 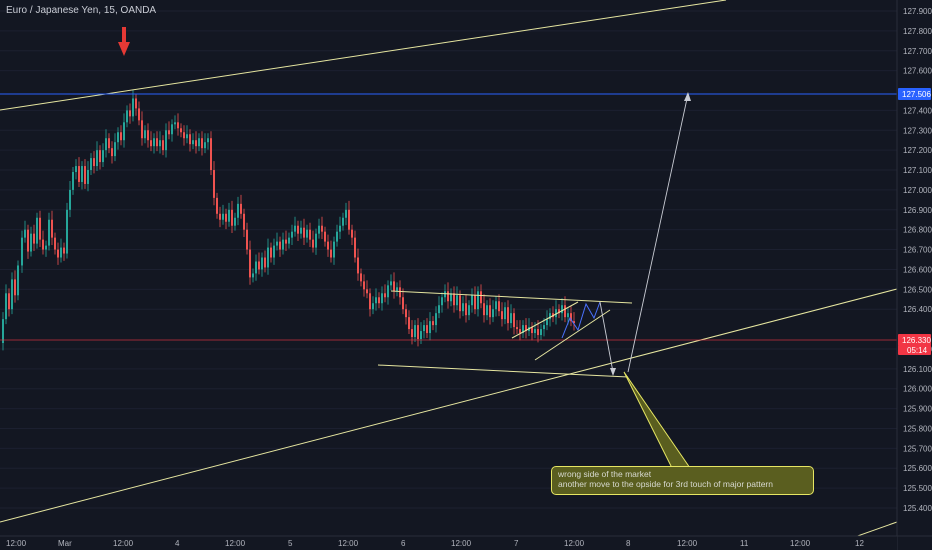 I want to click on y-tick: 125.800, so click(x=917, y=428).